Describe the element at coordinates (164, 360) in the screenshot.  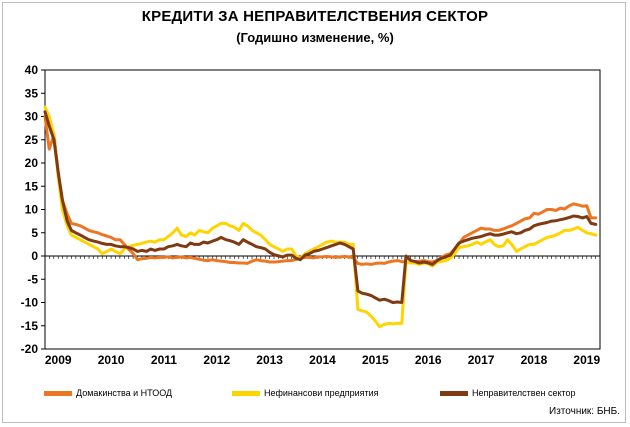
I see `x-tick-label: 2011` at that location.